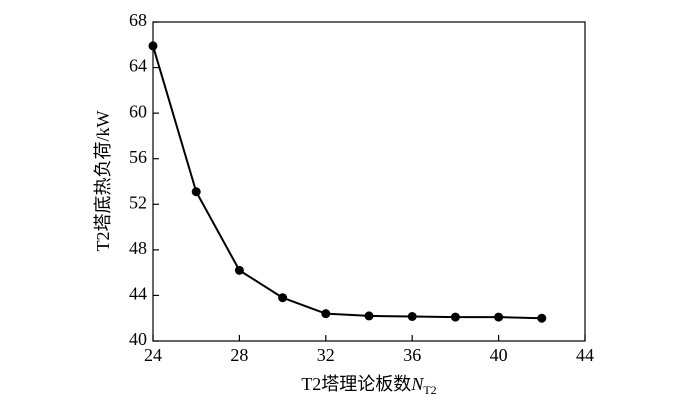  I want to click on y-axis-label: T2塔底热负荷/kW, so click(103, 181).